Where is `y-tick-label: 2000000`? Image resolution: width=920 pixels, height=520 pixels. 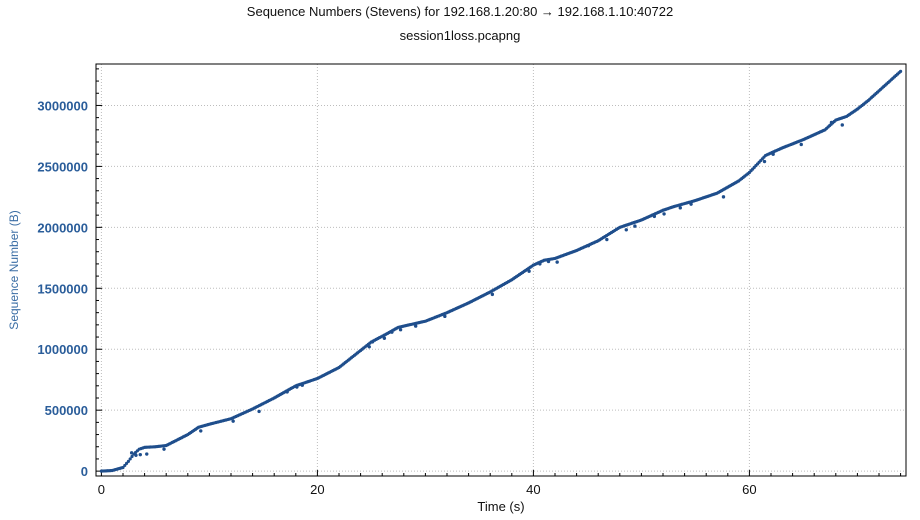 y-tick-label: 2000000 is located at coordinates (62, 227).